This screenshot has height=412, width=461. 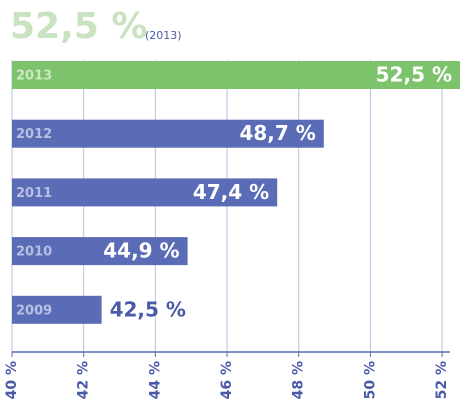 What do you see at coordinates (231, 192) in the screenshot?
I see `value-label: 47,4 %` at bounding box center [231, 192].